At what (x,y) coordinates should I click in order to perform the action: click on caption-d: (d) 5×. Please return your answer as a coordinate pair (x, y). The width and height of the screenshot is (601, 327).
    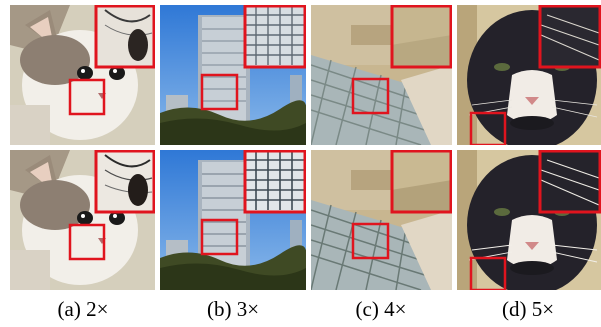
    Looking at the image, I should click on (528, 309).